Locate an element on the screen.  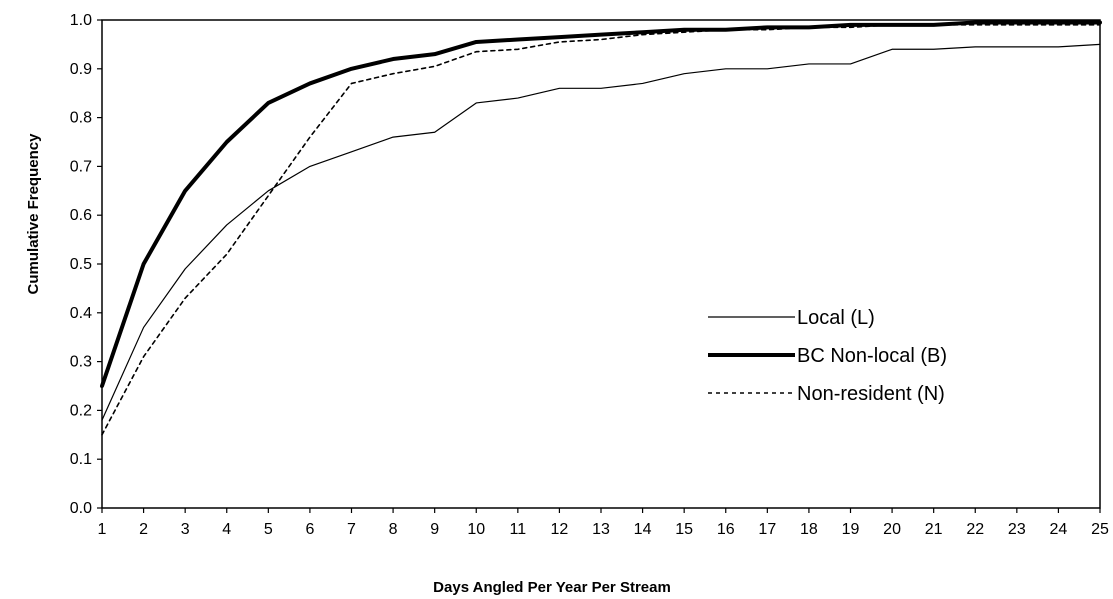
y-tick-label: 0.2 is located at coordinates (81, 410).